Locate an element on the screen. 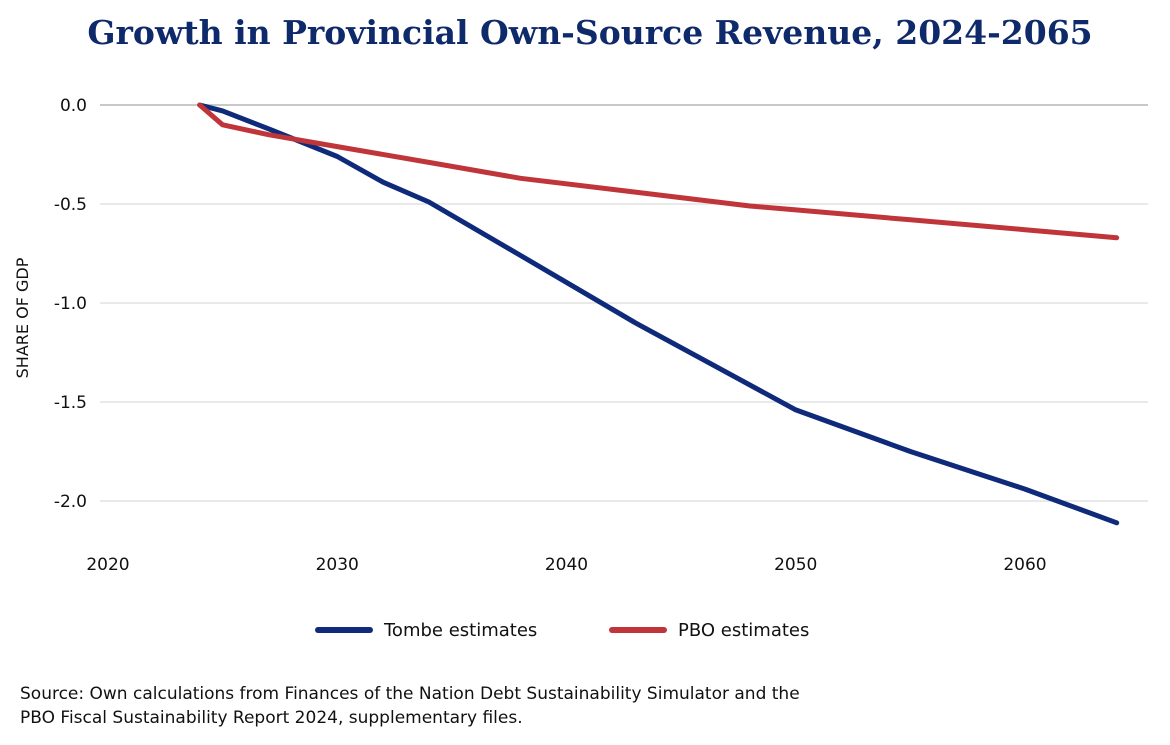  legend: Tombe estimates PBO estimates is located at coordinates (562, 630).